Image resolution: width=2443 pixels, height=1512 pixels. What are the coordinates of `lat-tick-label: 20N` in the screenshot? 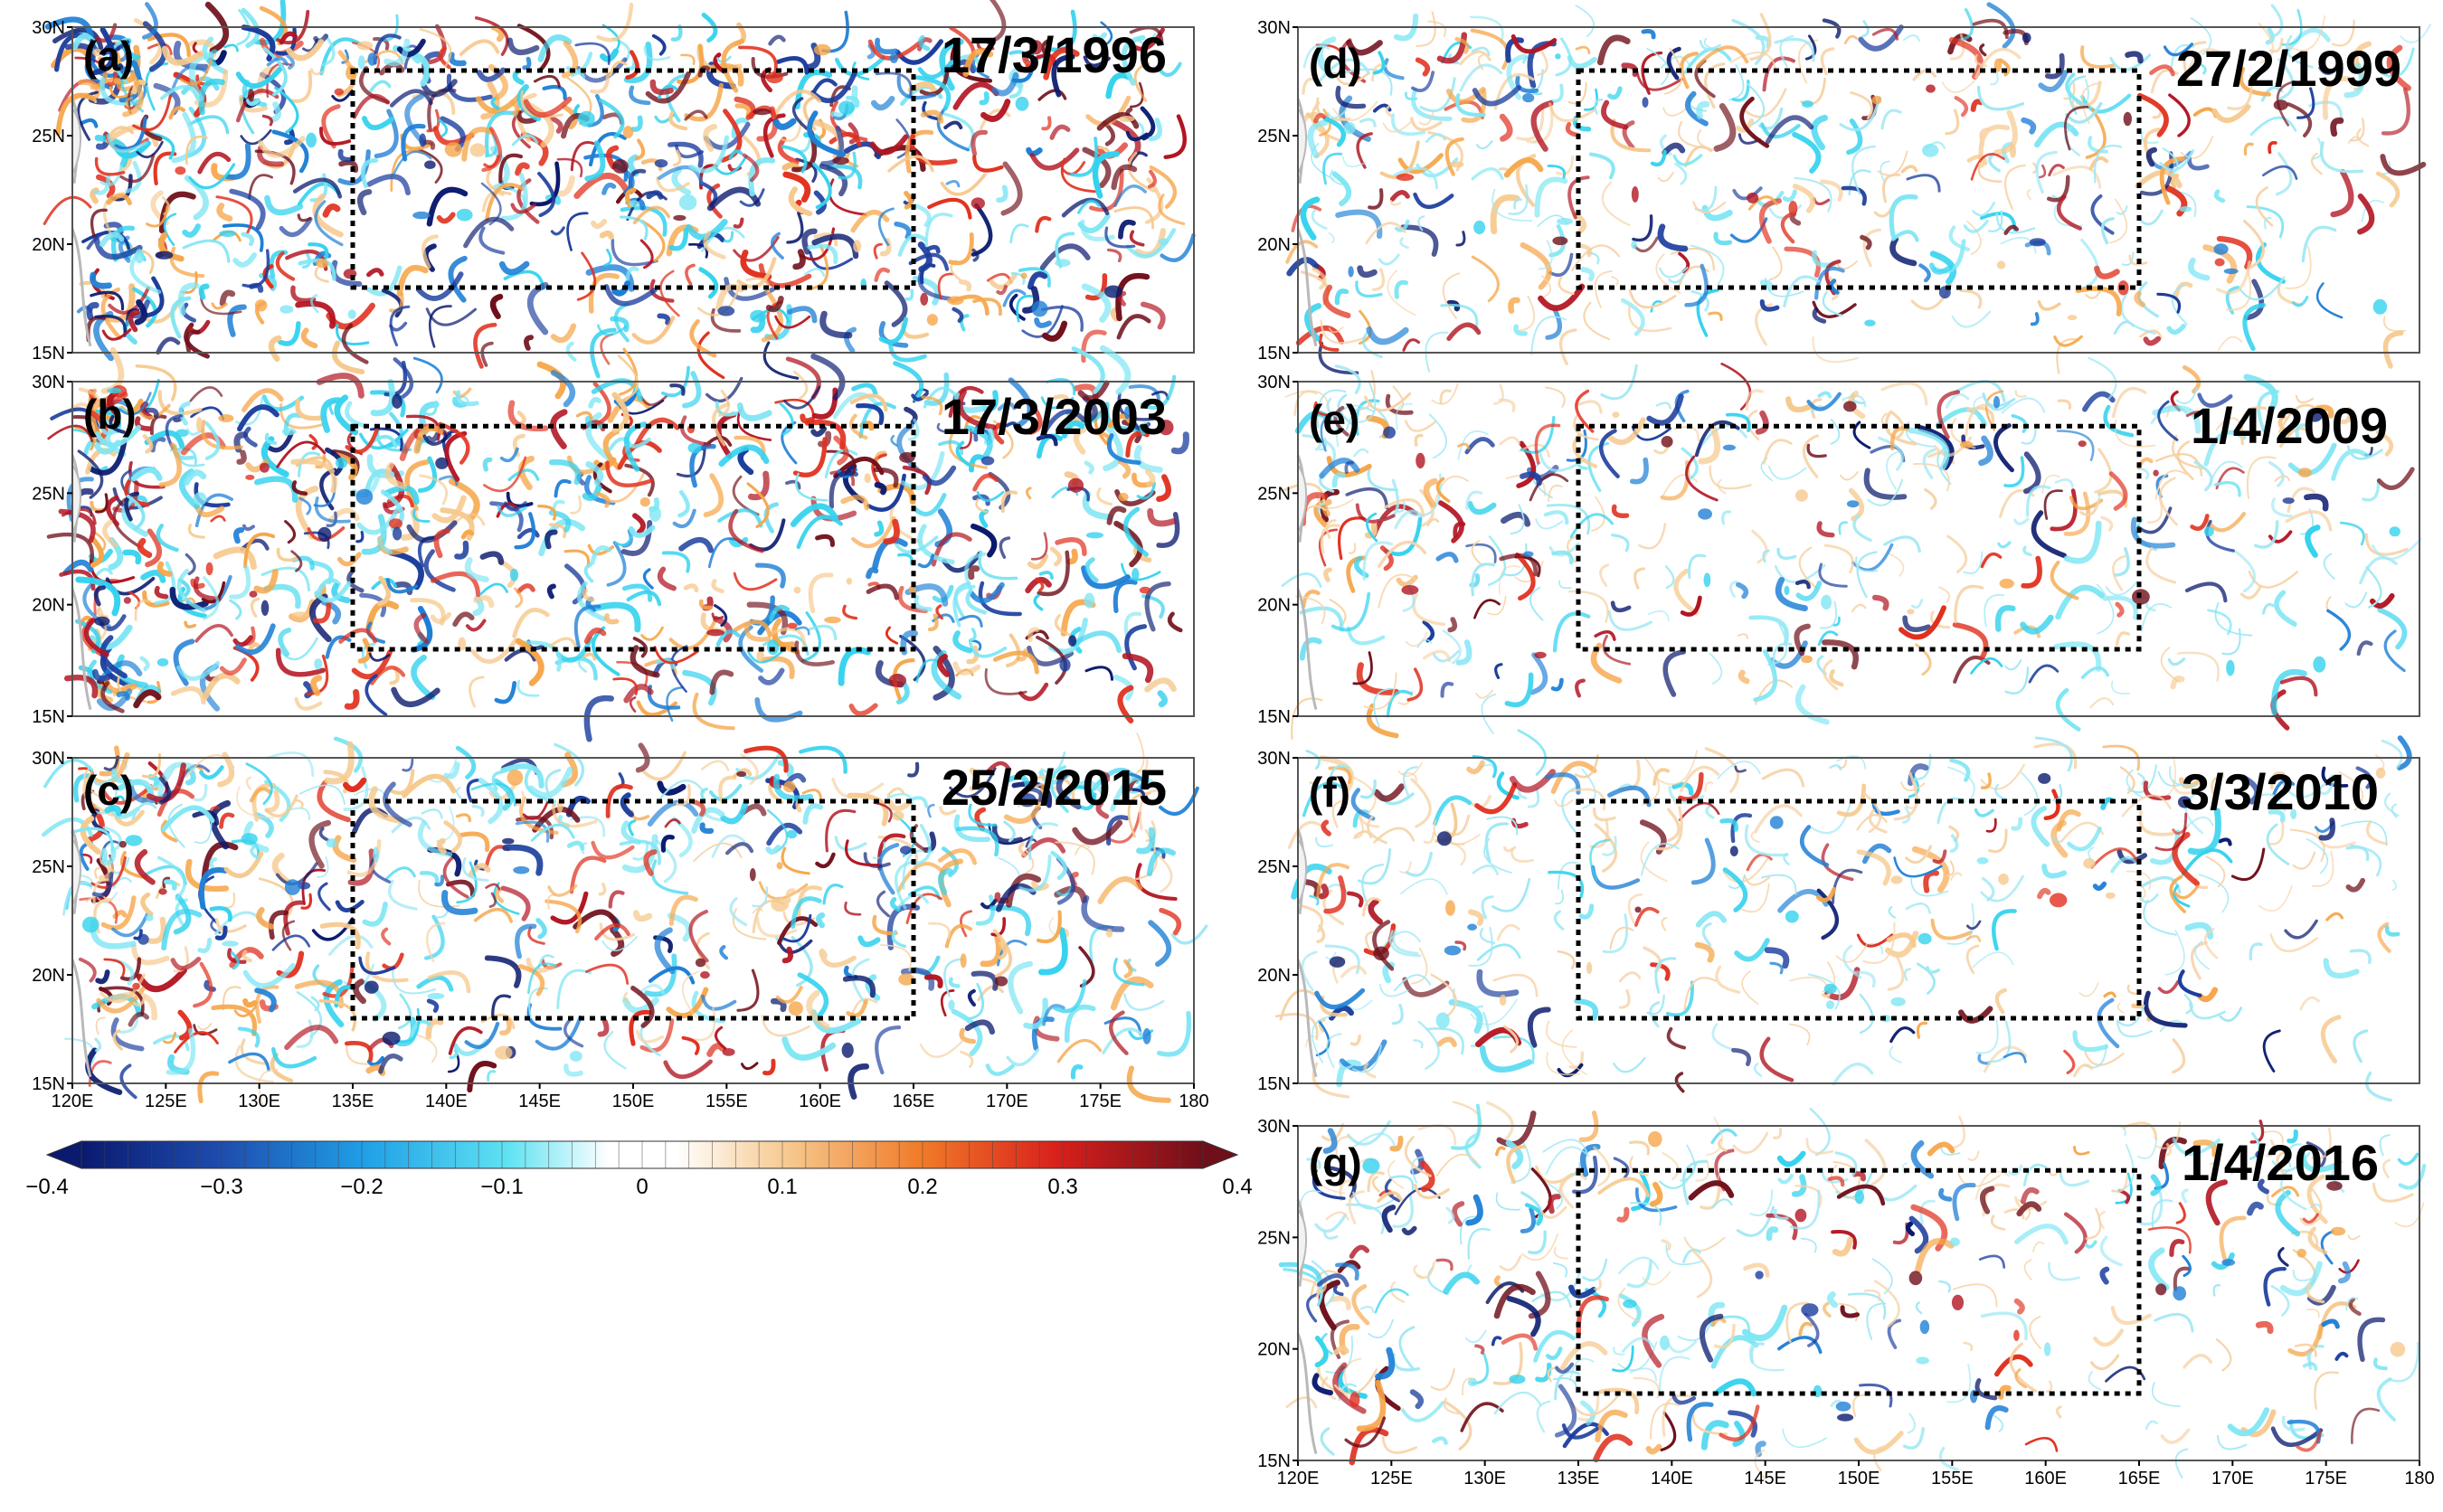 It's located at (48, 606).